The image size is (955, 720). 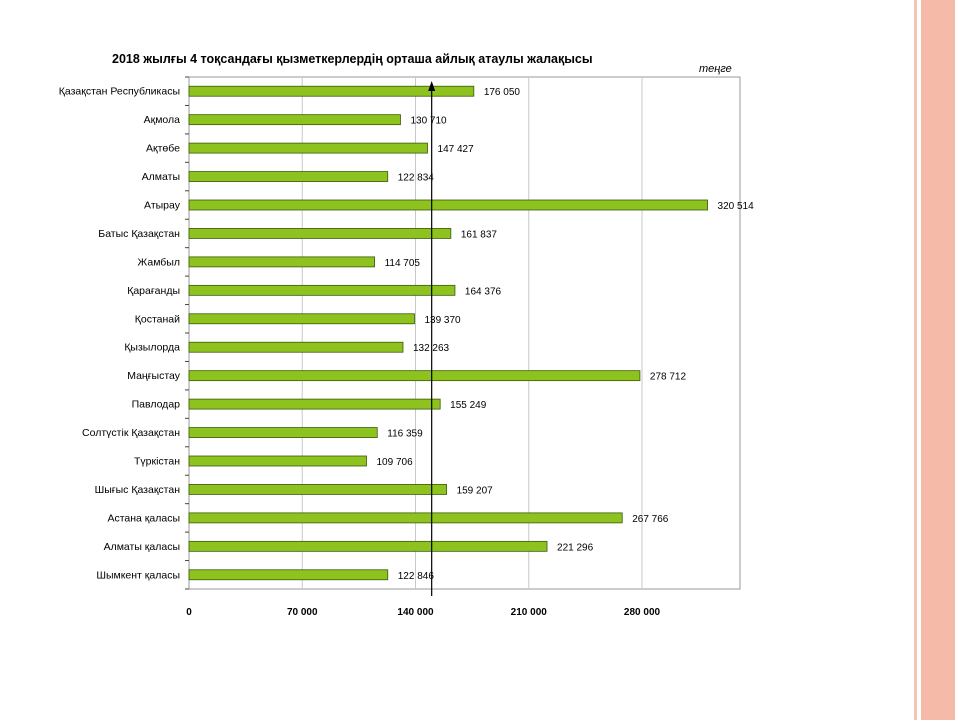 What do you see at coordinates (415, 612) in the screenshot?
I see `x-tick-label: 140 000` at bounding box center [415, 612].